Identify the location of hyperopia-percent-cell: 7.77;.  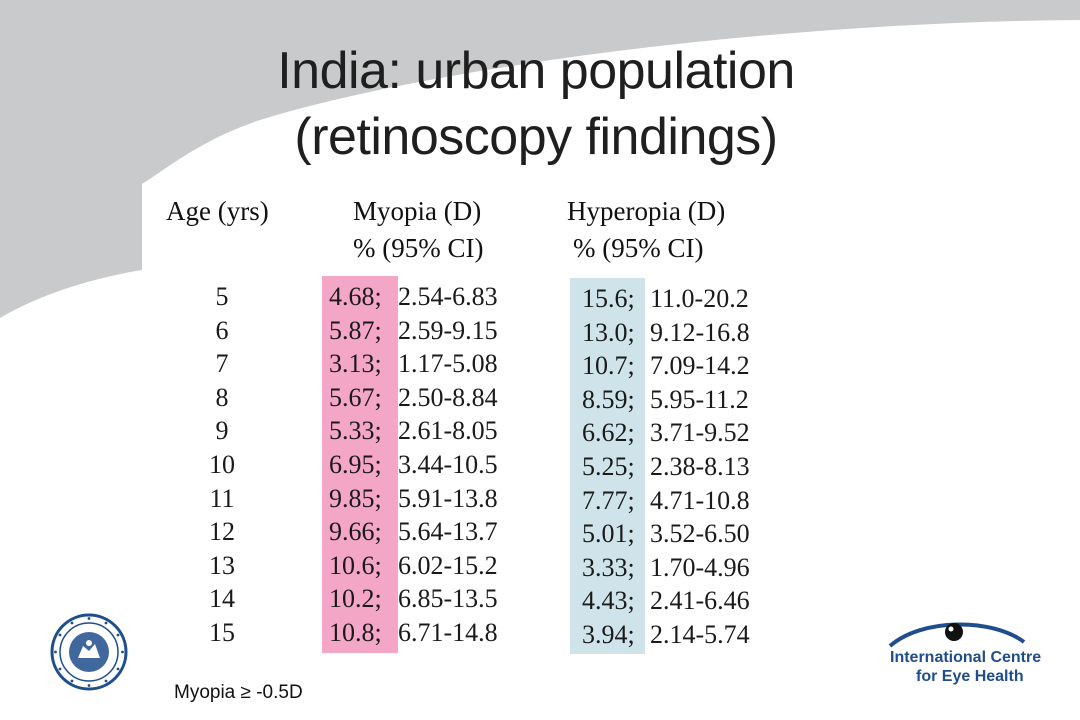
(608, 500).